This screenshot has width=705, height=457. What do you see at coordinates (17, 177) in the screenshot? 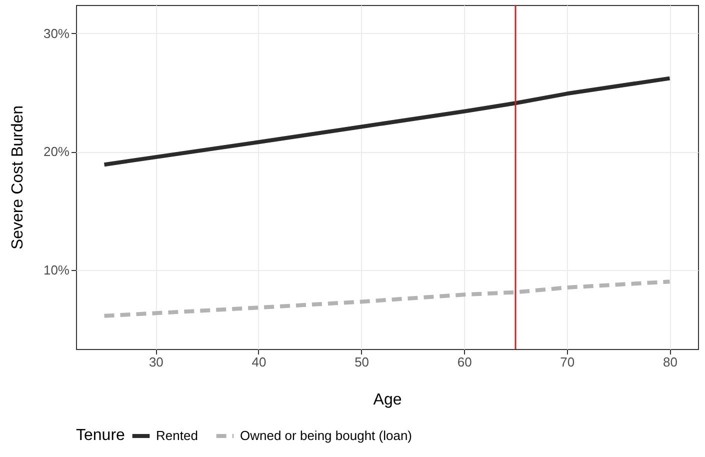
I see `y-axis-title: Severe Cost Burden` at bounding box center [17, 177].